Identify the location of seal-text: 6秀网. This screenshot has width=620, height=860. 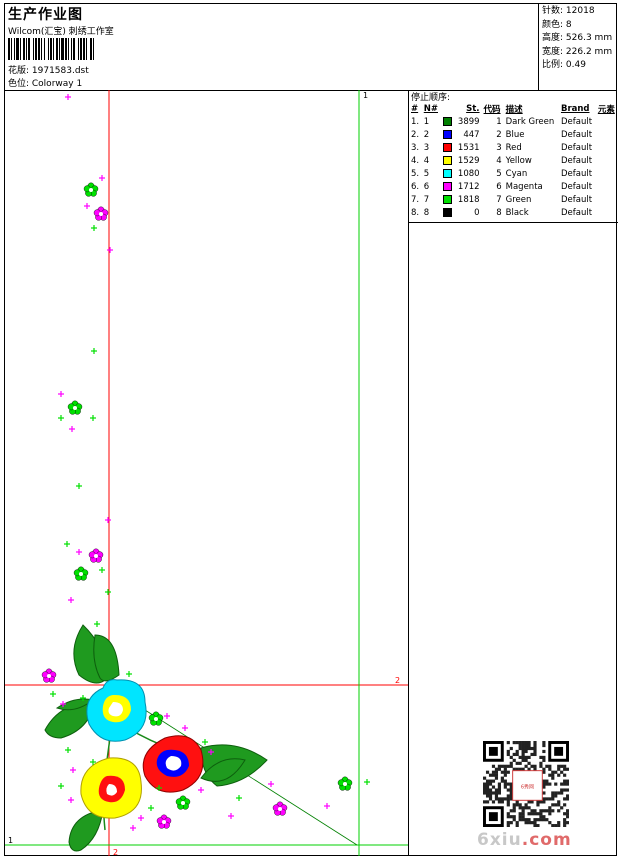
(527, 786).